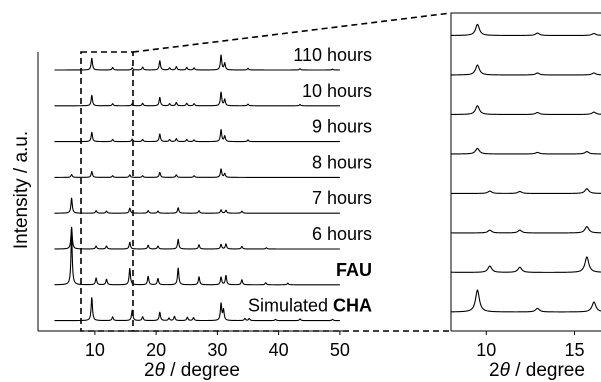 The height and width of the screenshot is (382, 601). What do you see at coordinates (342, 234) in the screenshot?
I see `series-label: 6 hours` at bounding box center [342, 234].